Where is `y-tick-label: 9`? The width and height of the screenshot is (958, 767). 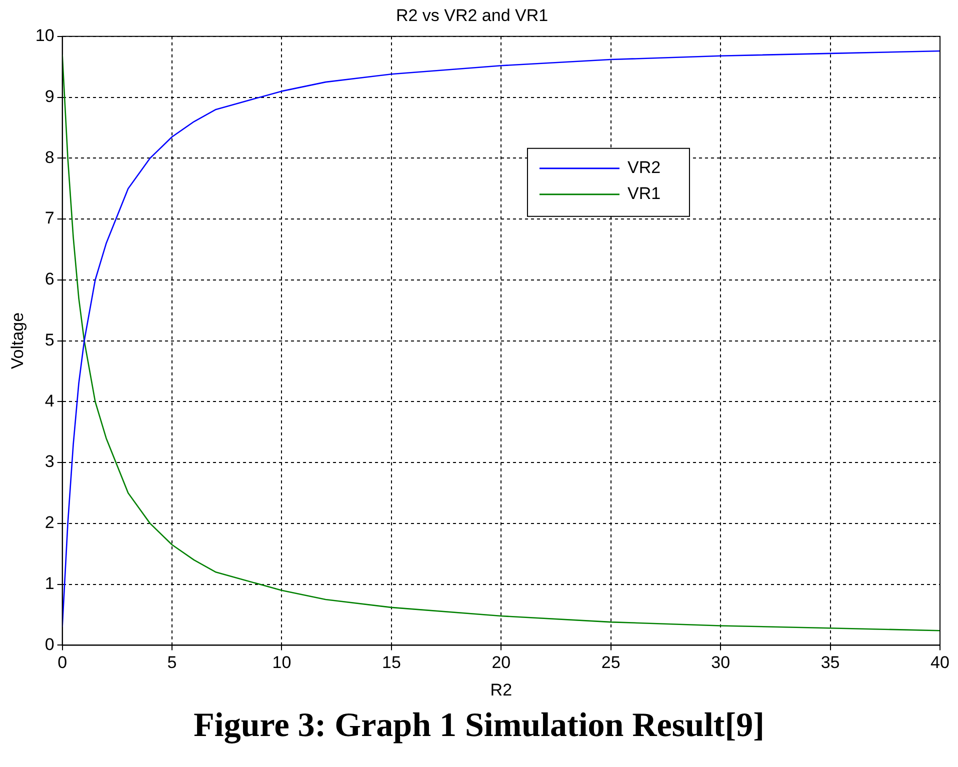 y-tick-label: 9 is located at coordinates (49, 96).